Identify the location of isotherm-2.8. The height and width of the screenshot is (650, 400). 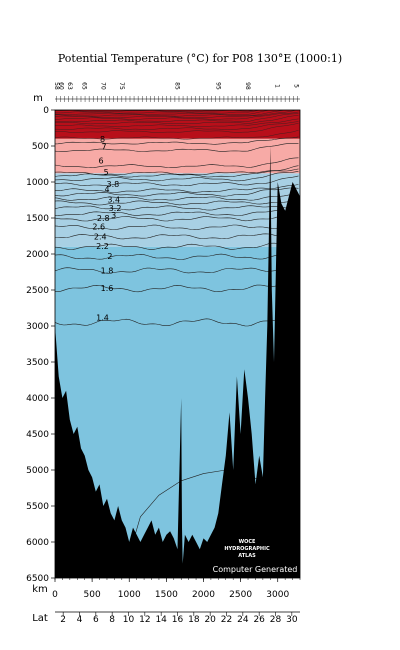
(177, 218).